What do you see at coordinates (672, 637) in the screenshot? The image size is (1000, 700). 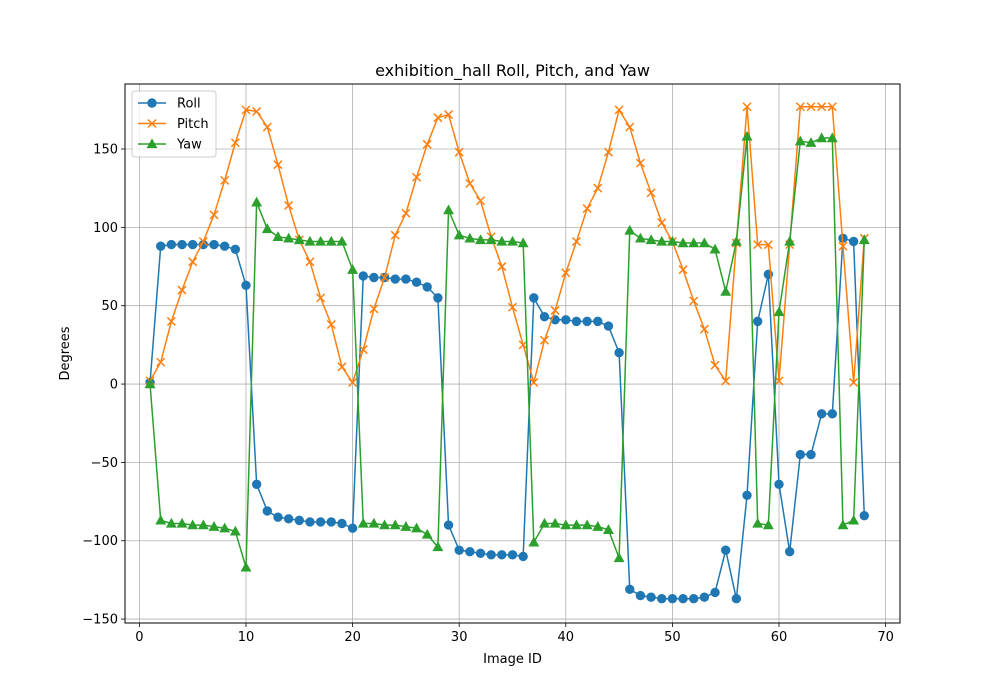 I see `x-tick-label: 50` at bounding box center [672, 637].